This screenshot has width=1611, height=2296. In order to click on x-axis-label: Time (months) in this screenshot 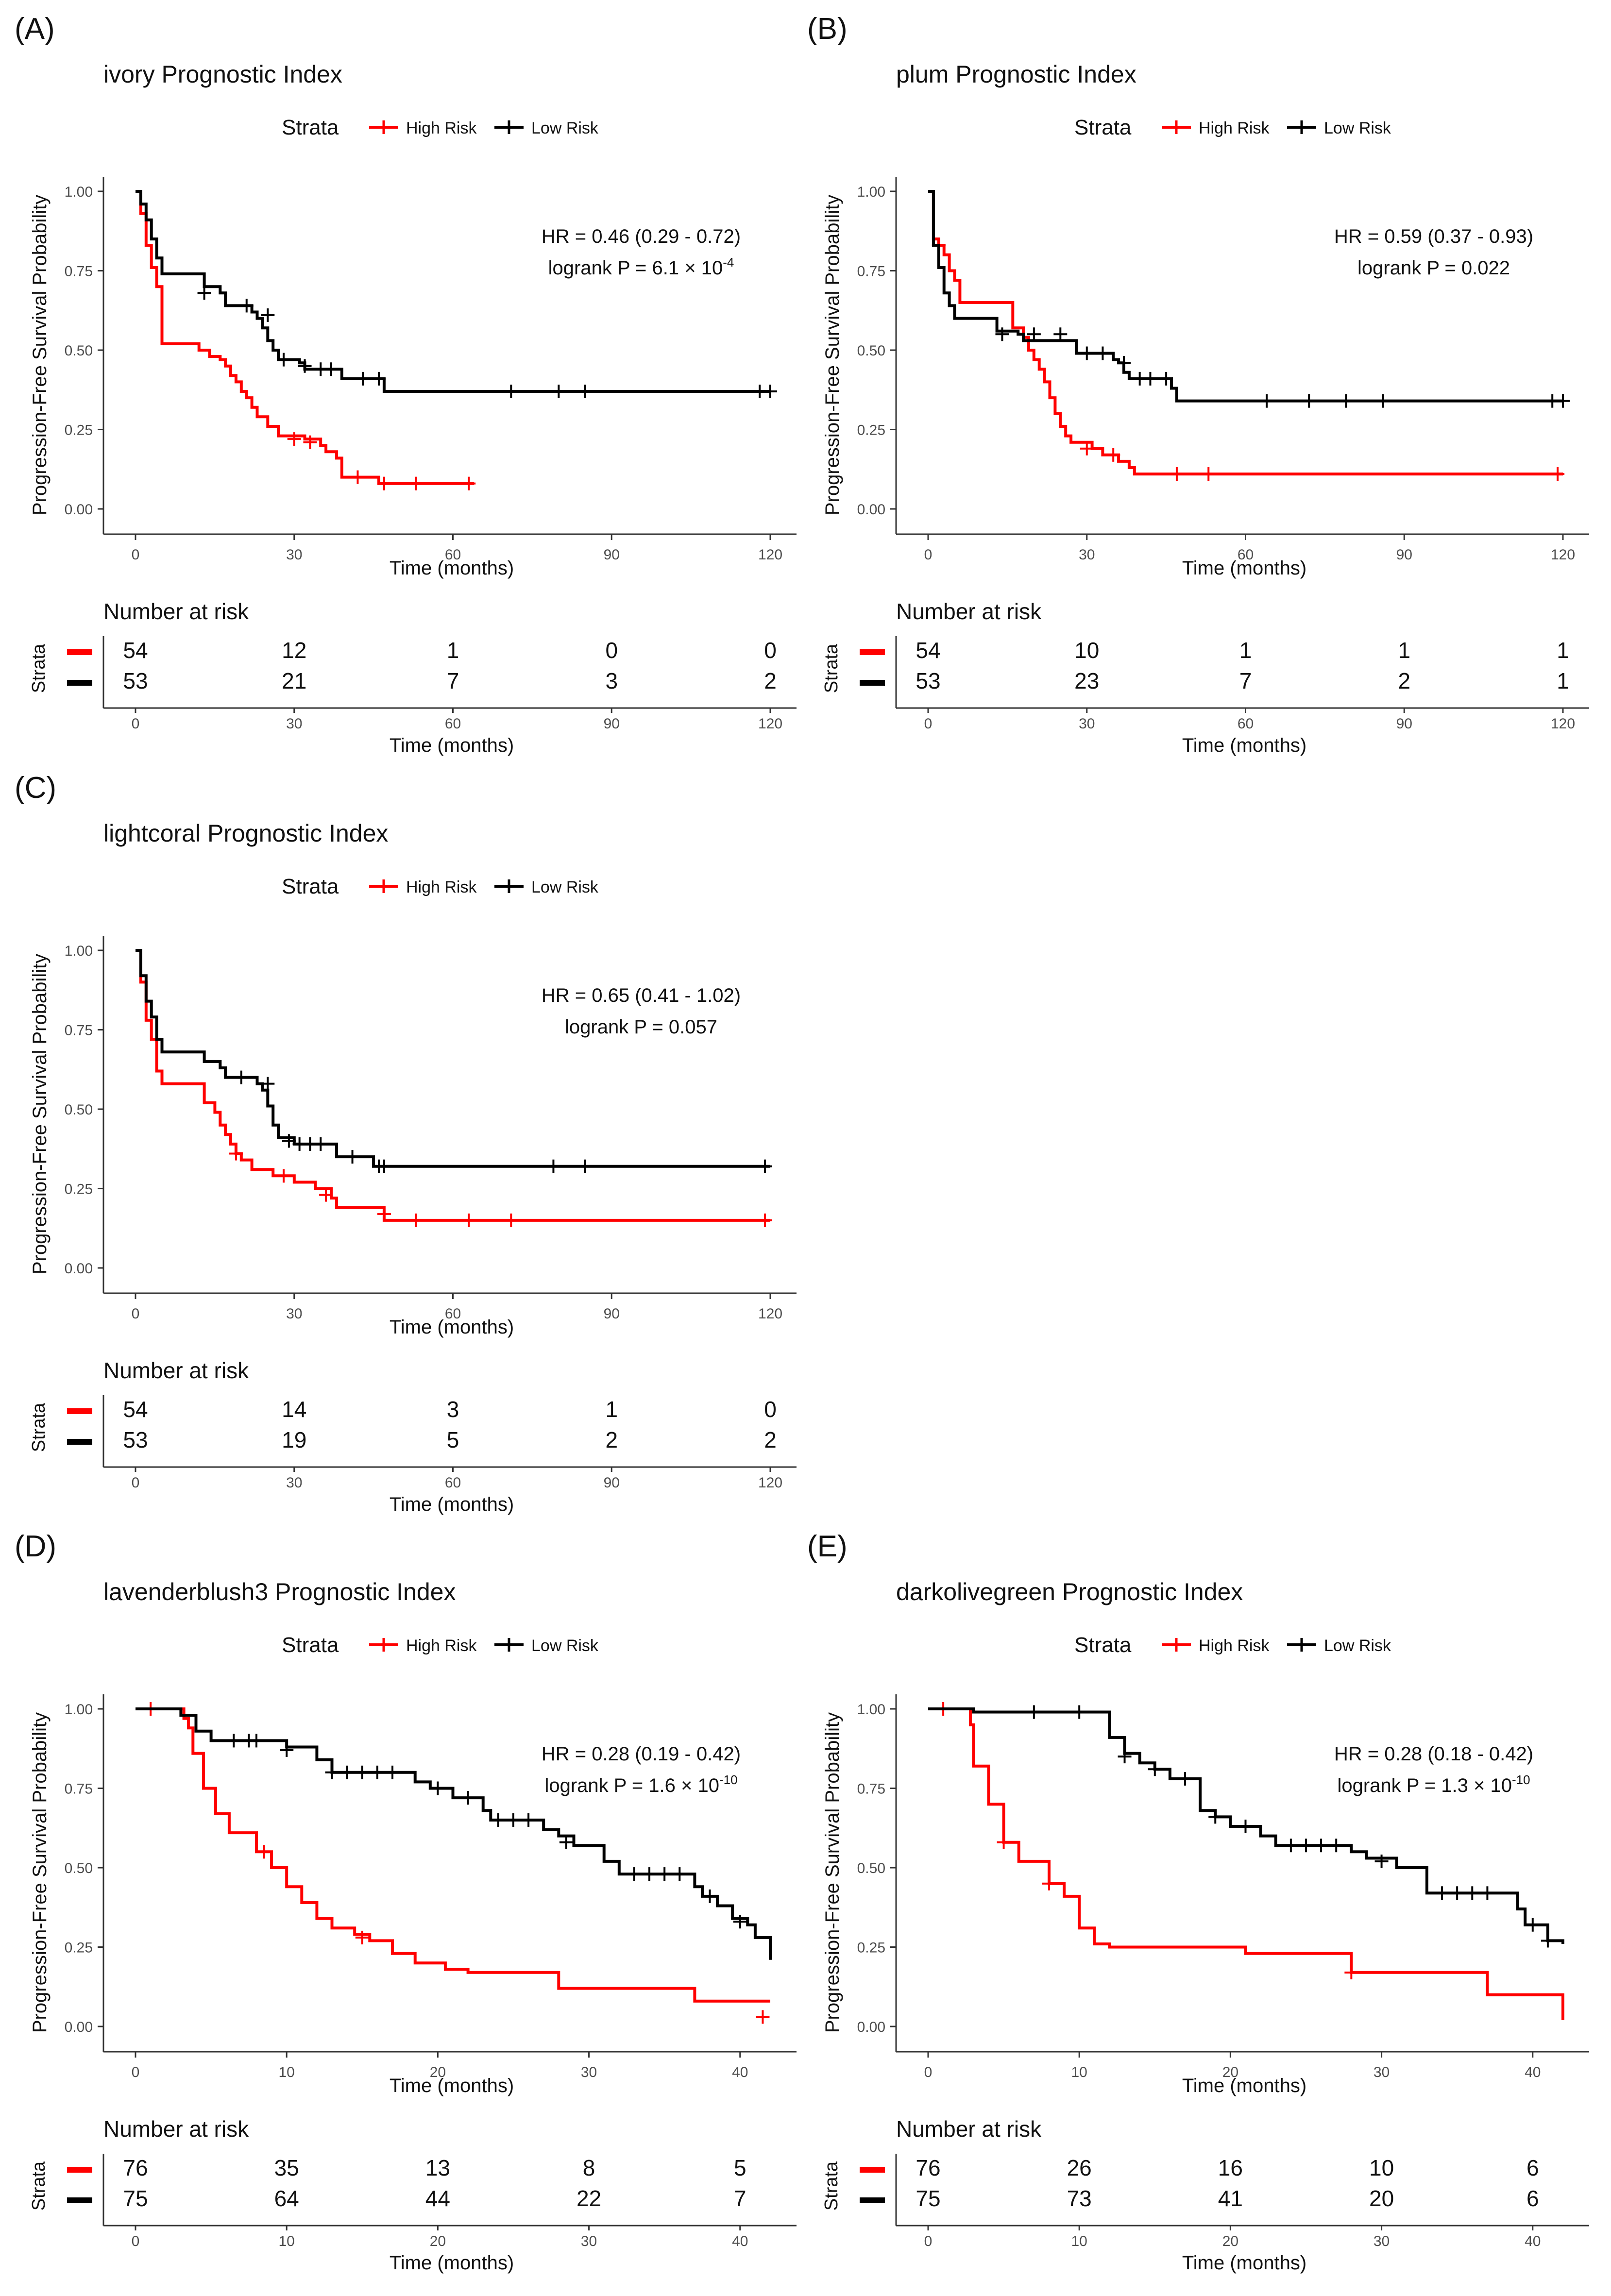, I will do `click(1244, 2085)`.